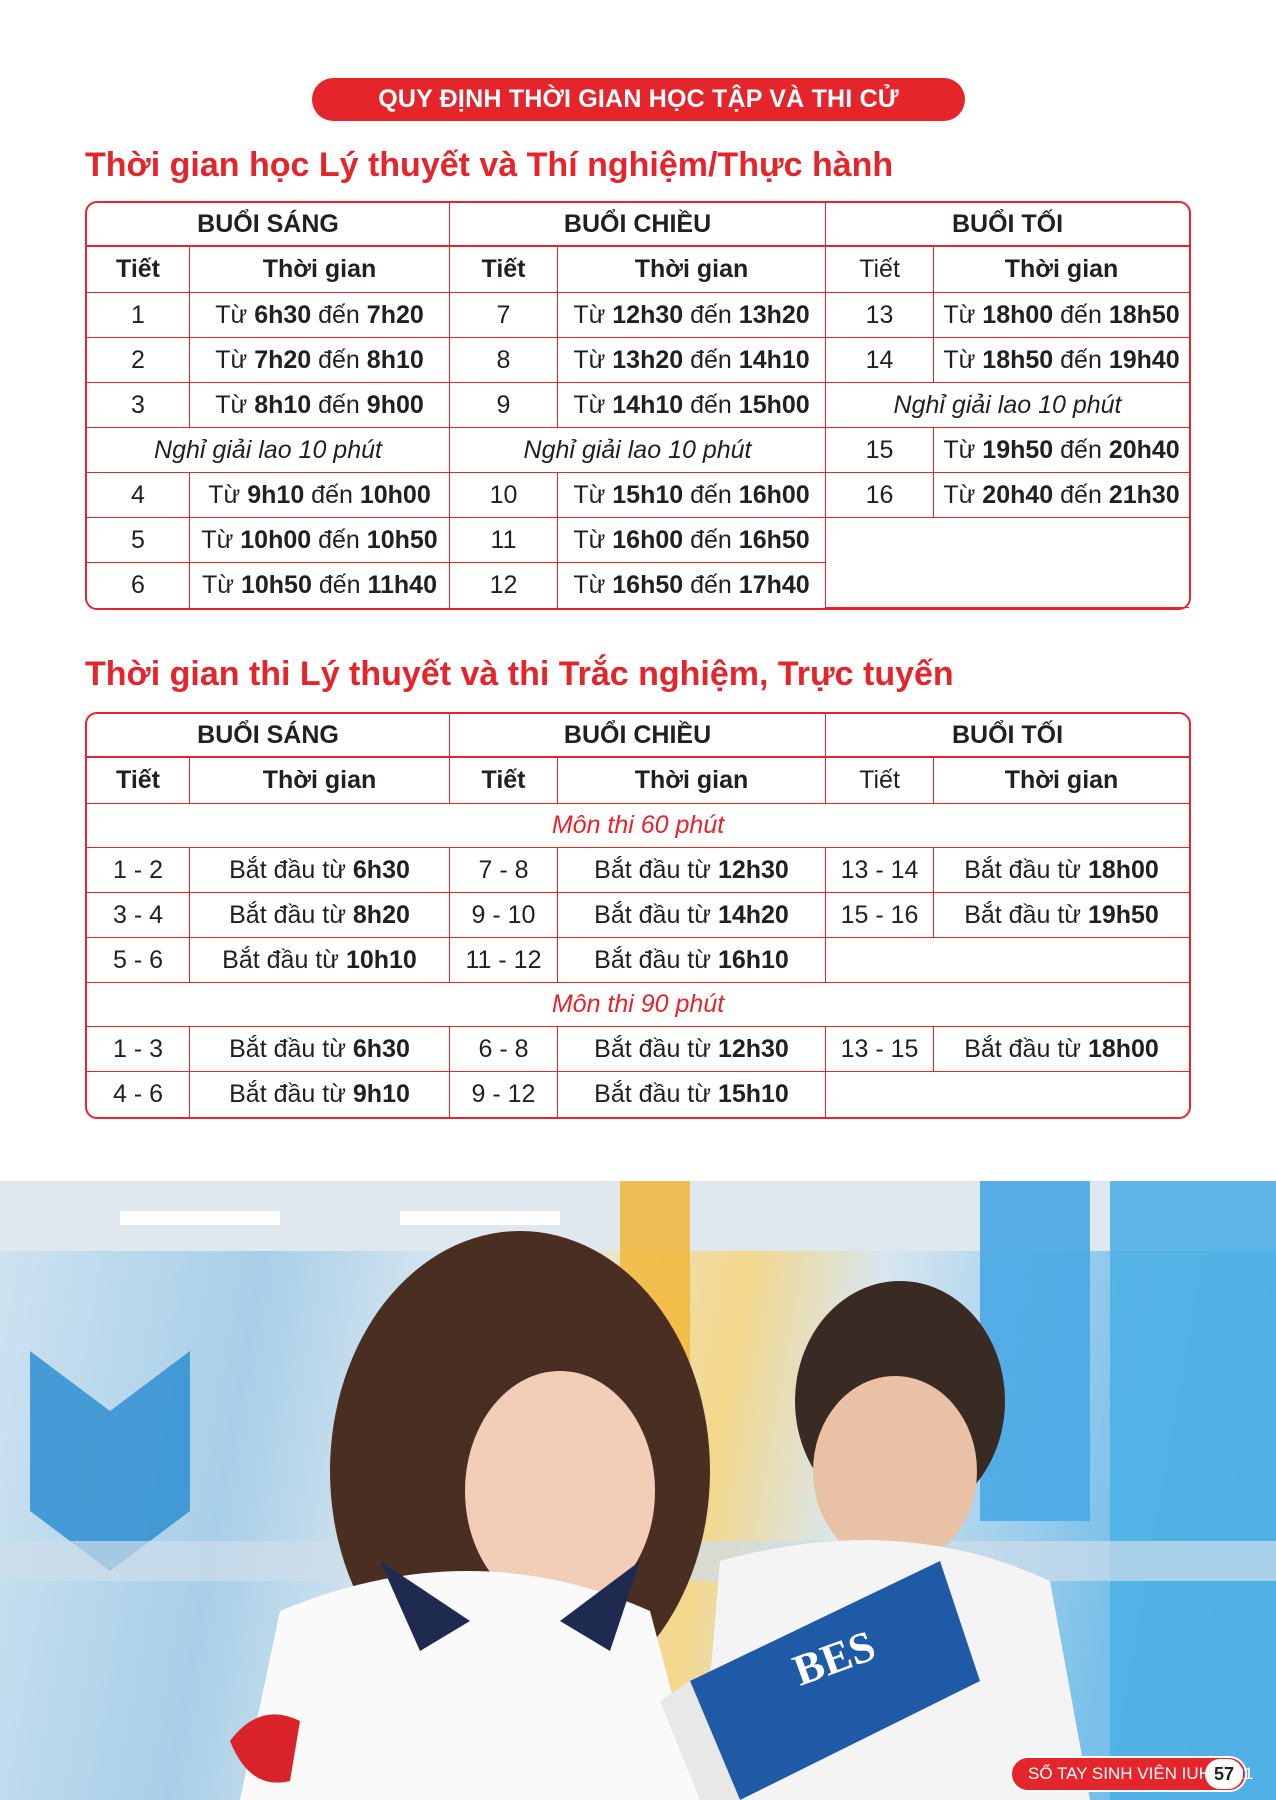 The width and height of the screenshot is (1276, 1800). Describe the element at coordinates (692, 1094) in the screenshot. I see `time-cell: Bắt đầu từ 15h10` at that location.